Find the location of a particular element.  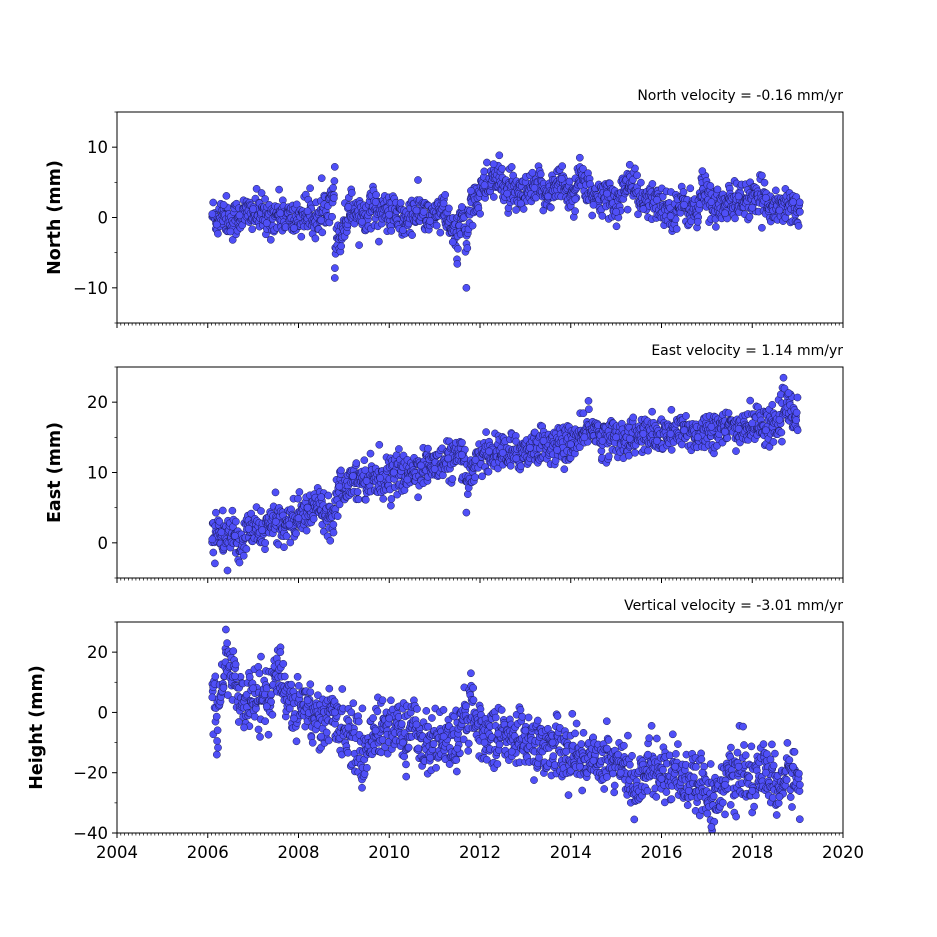

east-y-axis-label: East (mm) is located at coordinates (55, 472).